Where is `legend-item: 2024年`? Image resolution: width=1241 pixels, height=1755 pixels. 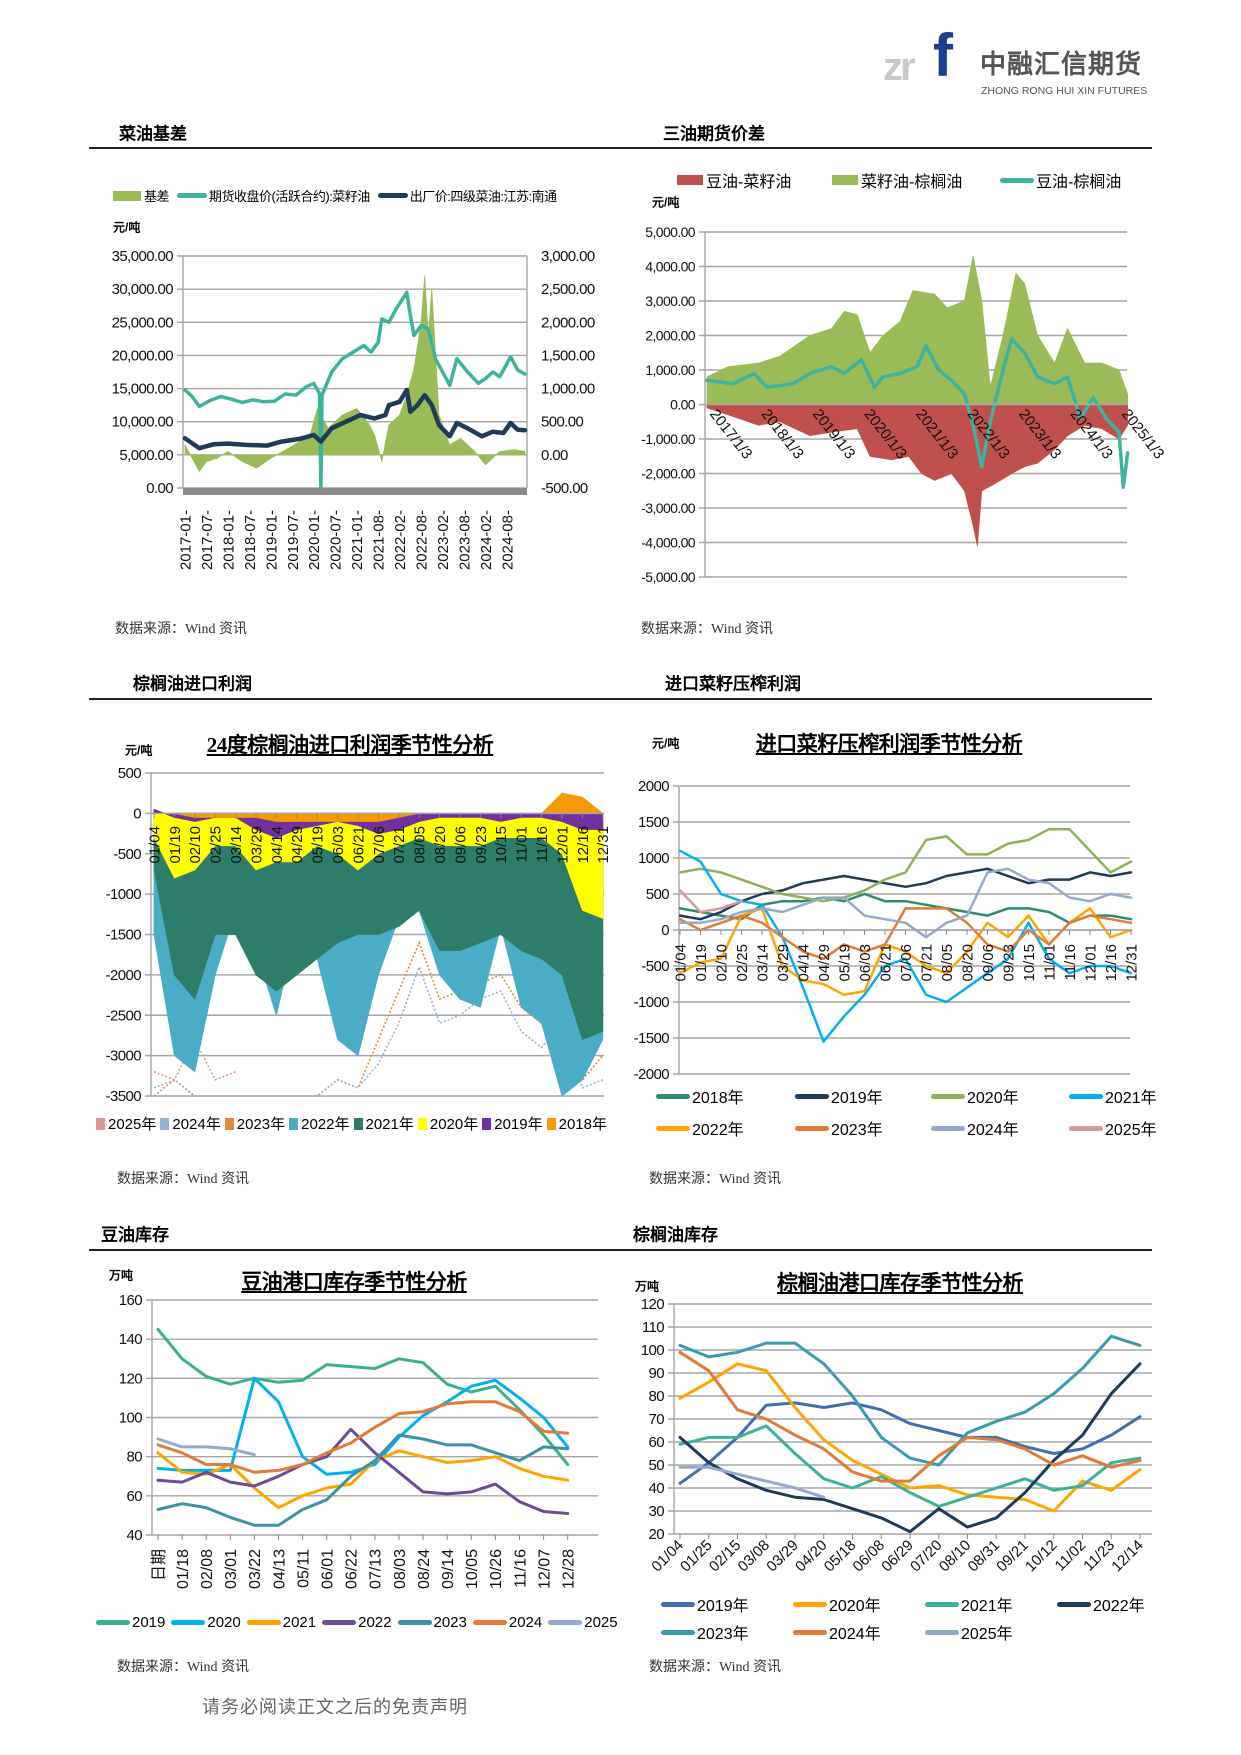 legend-item: 2024年 is located at coordinates (996, 1128).